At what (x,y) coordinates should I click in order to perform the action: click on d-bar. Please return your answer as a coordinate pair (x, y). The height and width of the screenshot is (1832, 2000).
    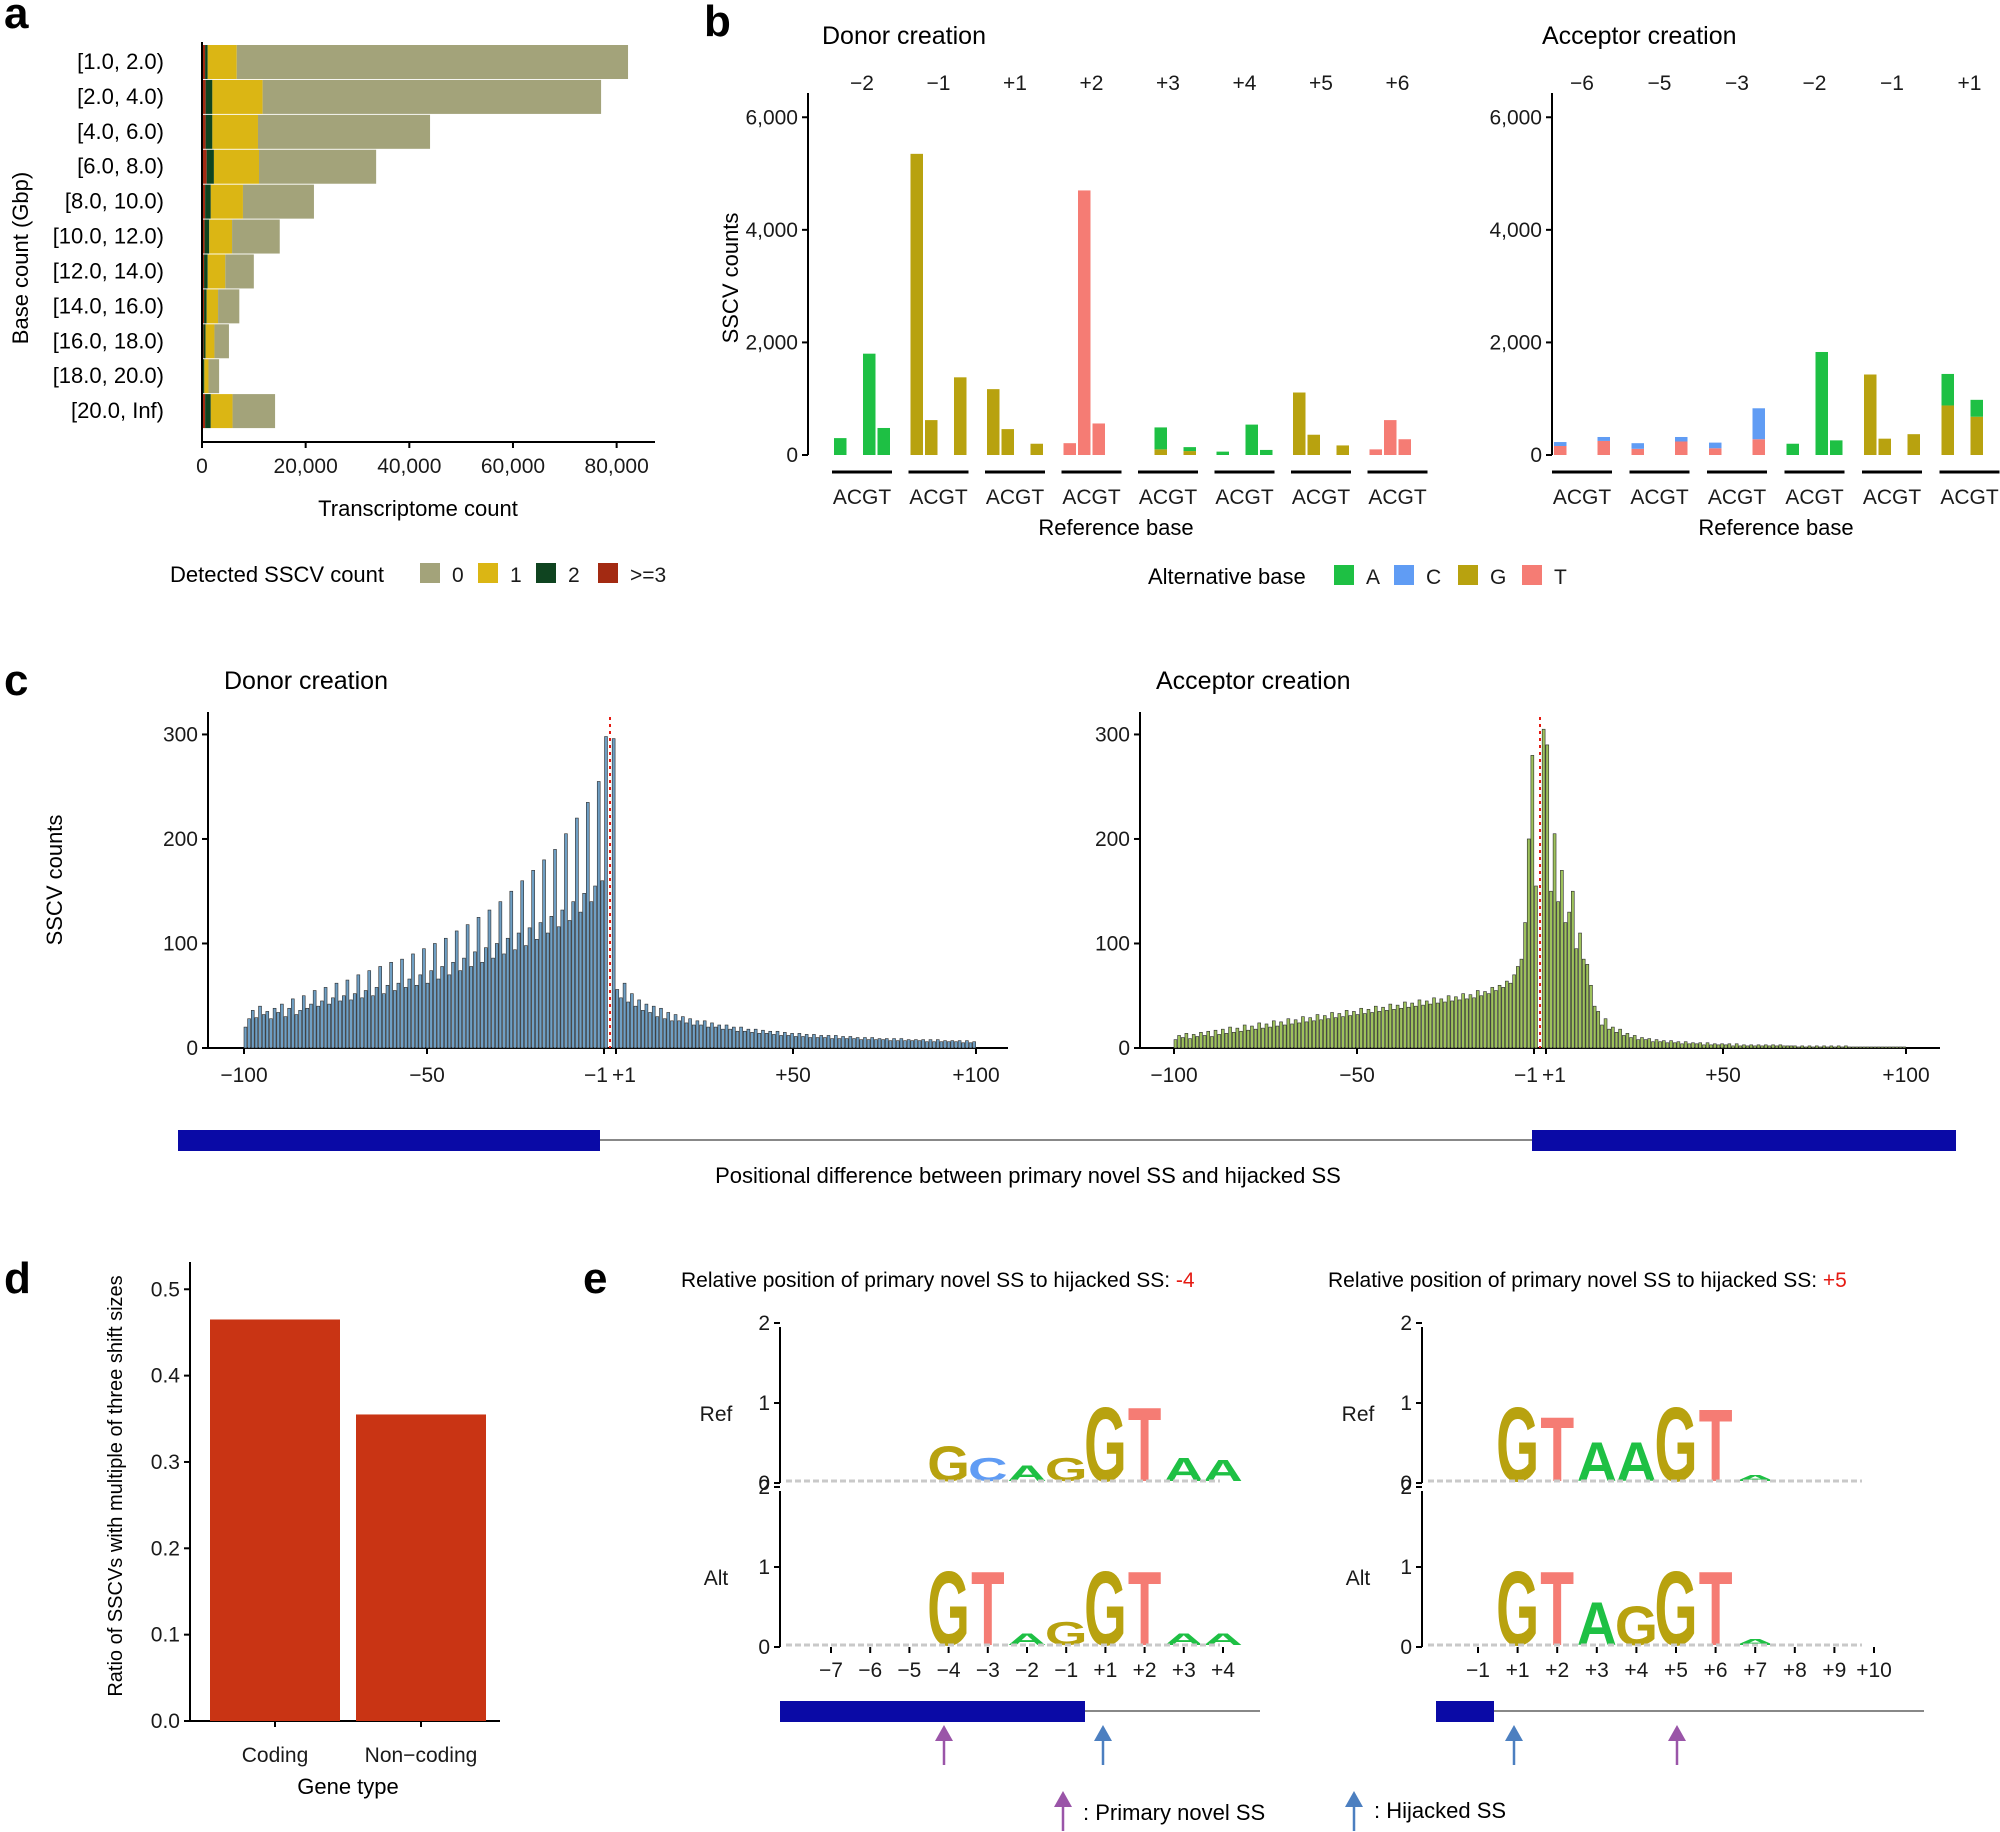
    Looking at the image, I should click on (275, 1520).